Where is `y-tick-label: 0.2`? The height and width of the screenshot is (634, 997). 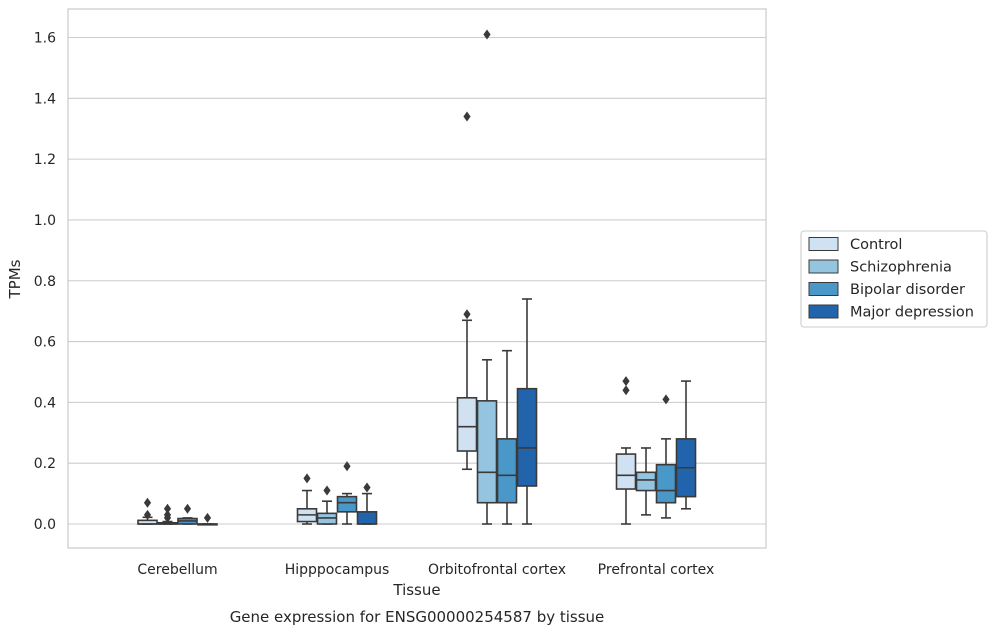 y-tick-label: 0.2 is located at coordinates (45, 464).